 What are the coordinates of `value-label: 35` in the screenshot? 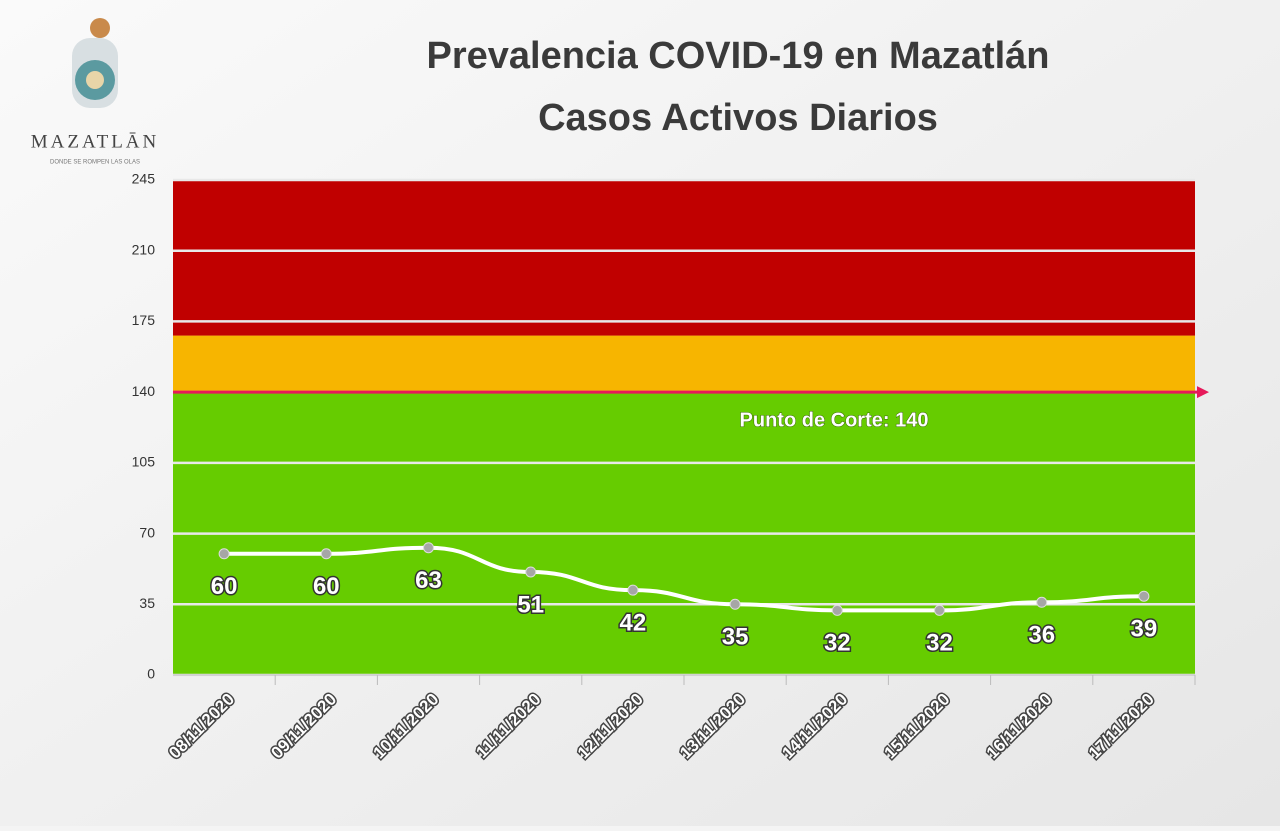 It's located at (735, 637).